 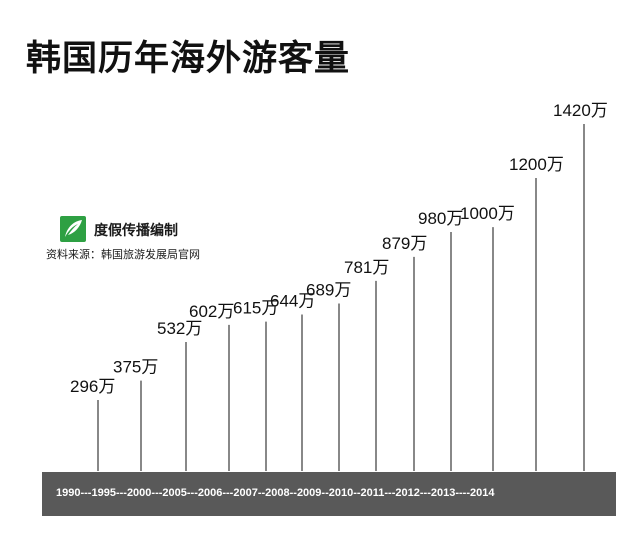 I want to click on x-tick-2014: 2014, so click(x=482, y=493).